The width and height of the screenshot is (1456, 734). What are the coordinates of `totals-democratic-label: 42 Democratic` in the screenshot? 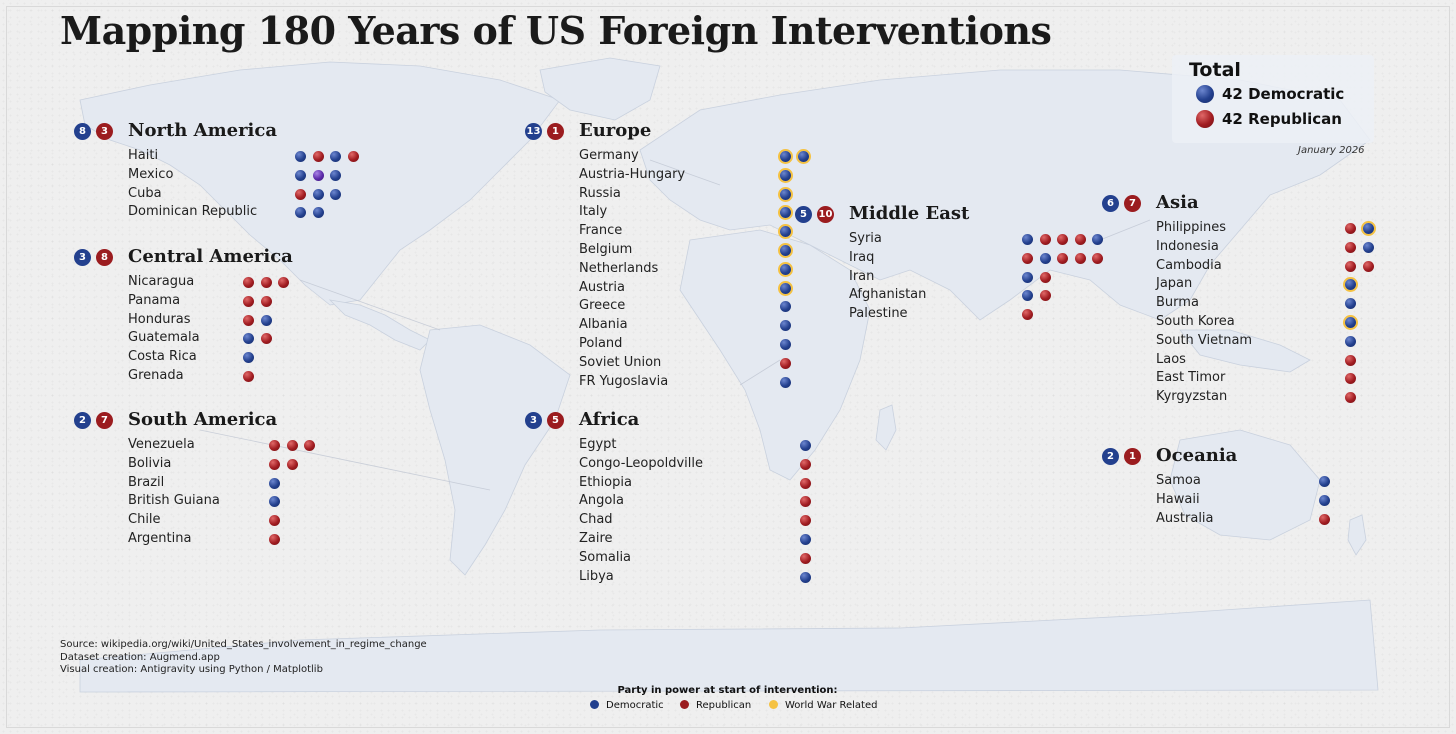 It's located at (1283, 94).